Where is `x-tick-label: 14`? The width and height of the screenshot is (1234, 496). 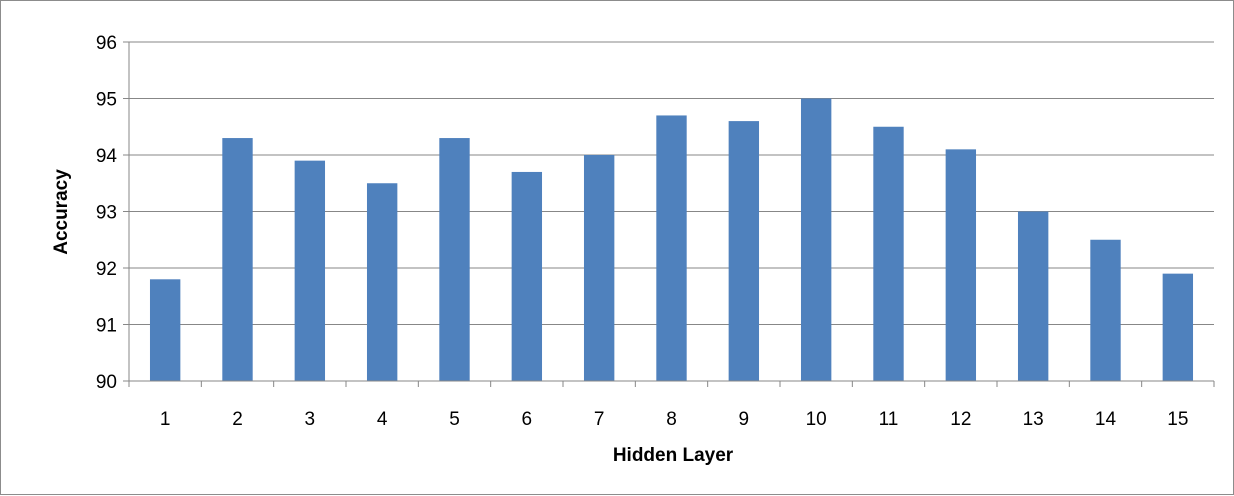
x-tick-label: 14 is located at coordinates (1106, 419).